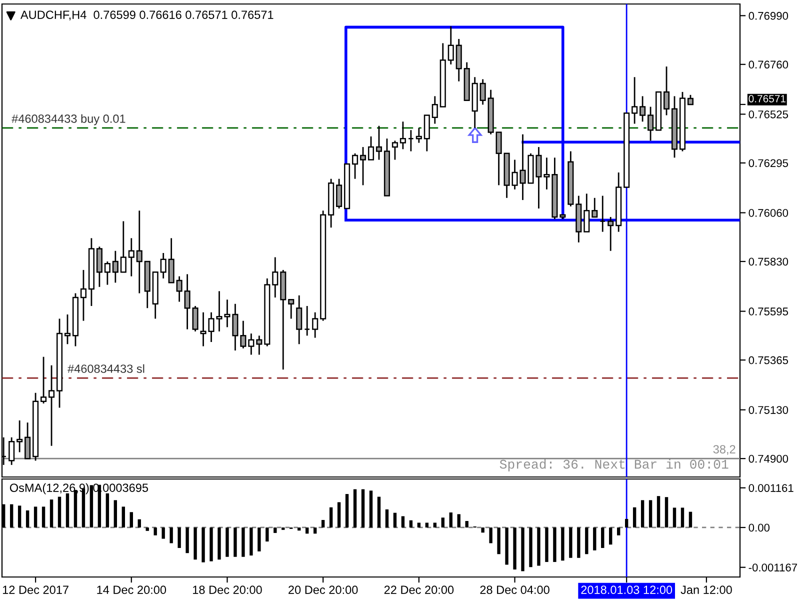  I want to click on annotation: 38,2, so click(724, 450).